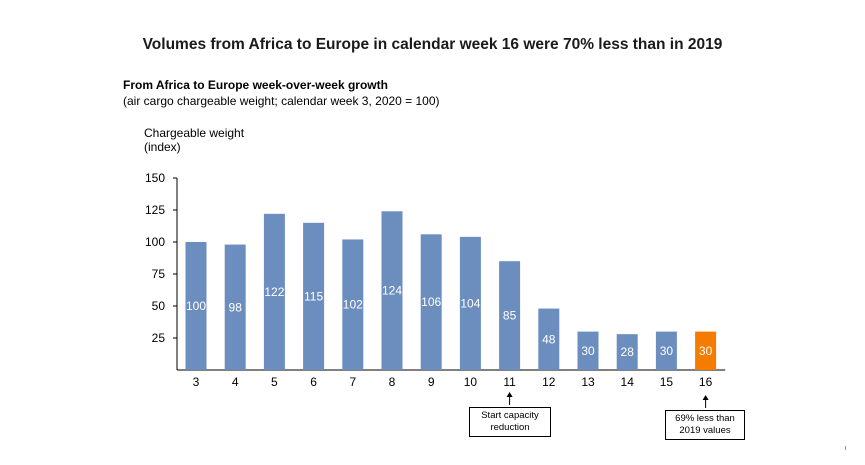 The image size is (865, 465). What do you see at coordinates (155, 242) in the screenshot?
I see `y-tick-label: 100` at bounding box center [155, 242].